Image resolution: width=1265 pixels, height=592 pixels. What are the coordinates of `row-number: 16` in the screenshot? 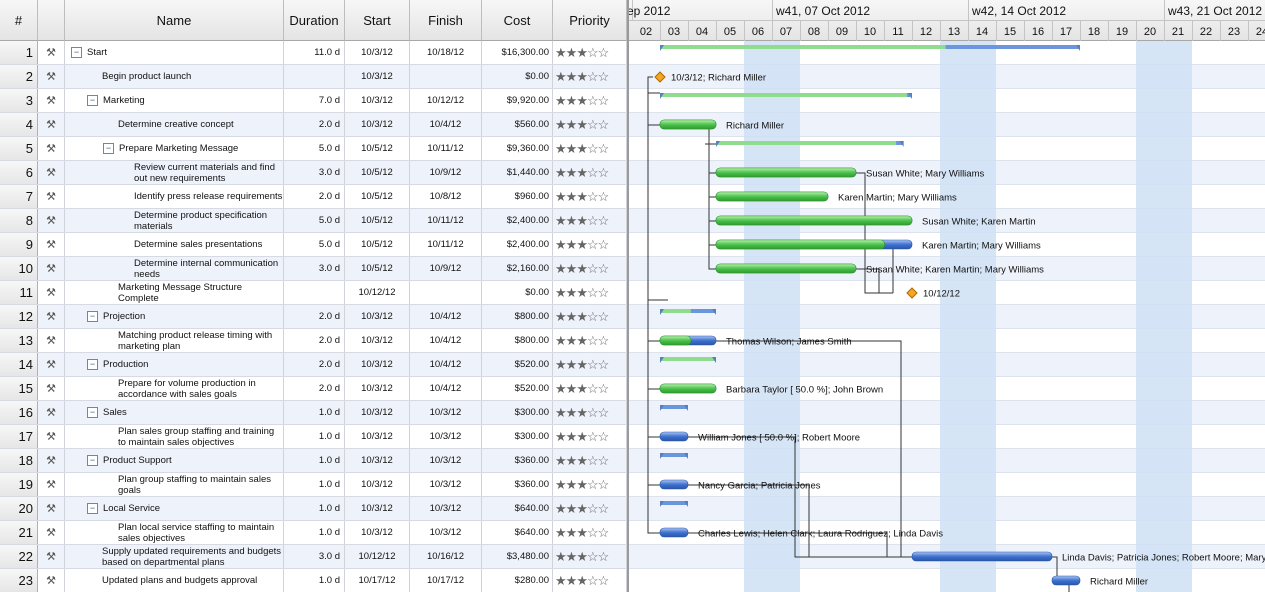 It's located at (19, 412).